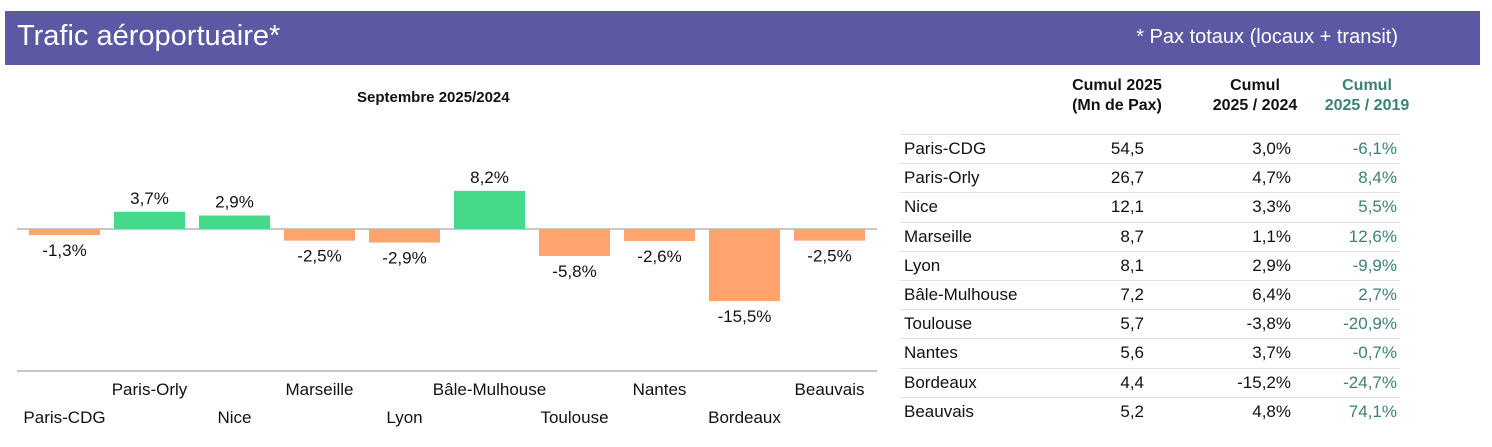  Describe the element at coordinates (939, 411) in the screenshot. I see `airport-name: Beauvais` at that location.